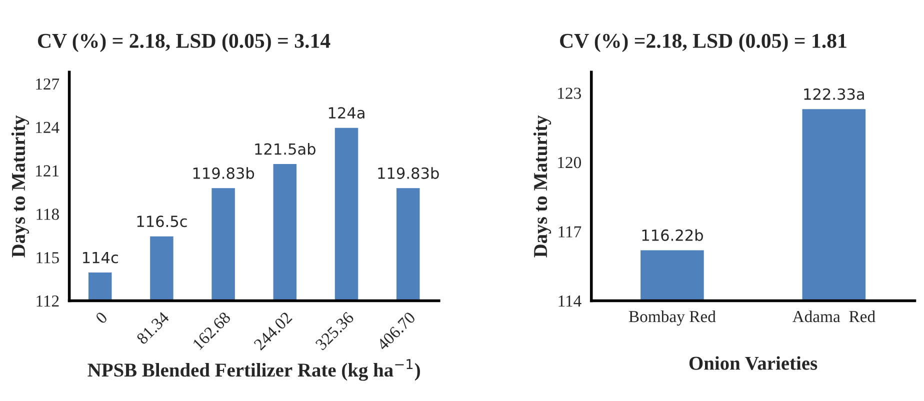 This screenshot has height=401, width=924. I want to click on data-label: 121.5ab, so click(285, 148).